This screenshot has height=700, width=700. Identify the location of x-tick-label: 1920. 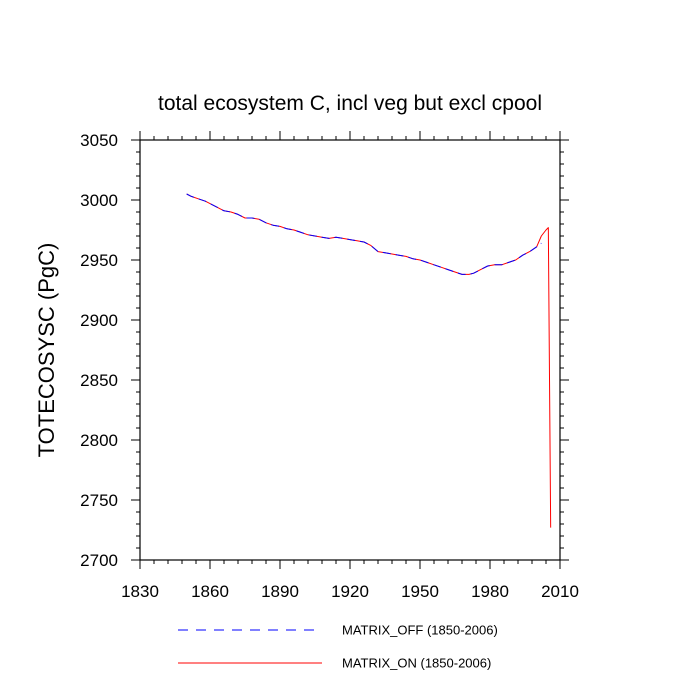
(350, 591).